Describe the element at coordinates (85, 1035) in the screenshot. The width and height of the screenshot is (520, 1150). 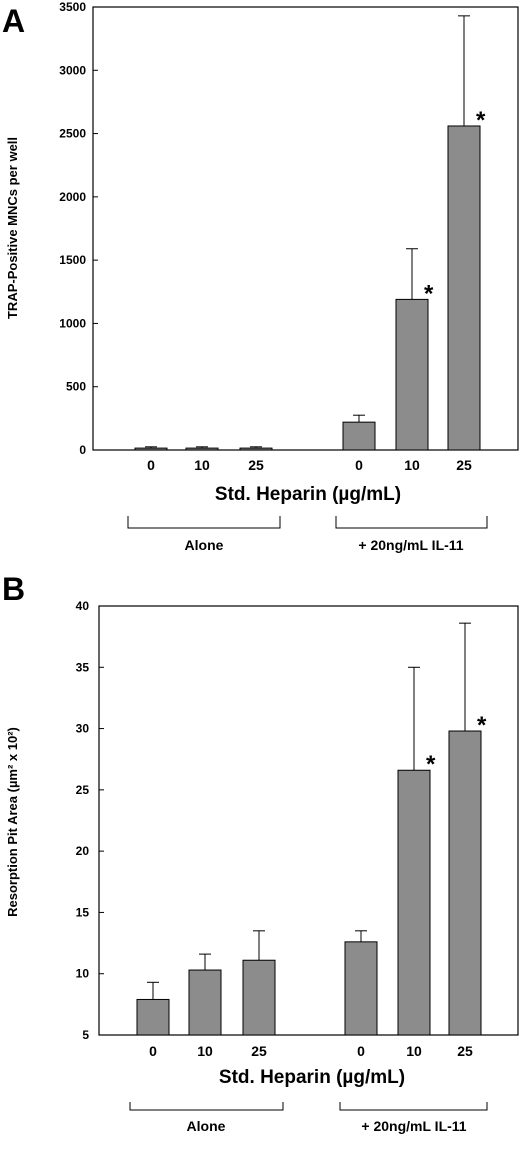
I see `panel-b-y-tick-label: 5` at that location.